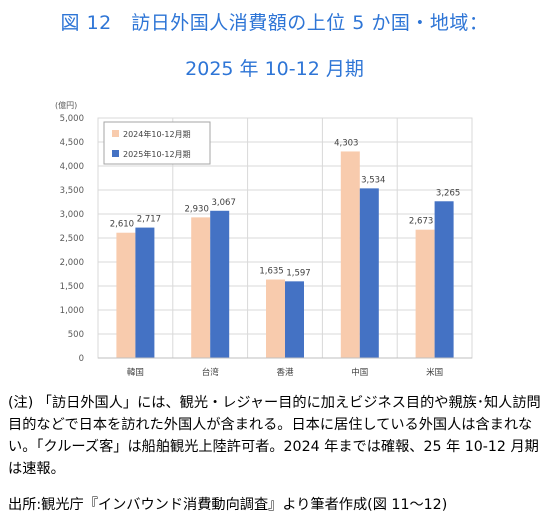  What do you see at coordinates (149, 220) in the screenshot?
I see `data-label: 2,717` at bounding box center [149, 220].